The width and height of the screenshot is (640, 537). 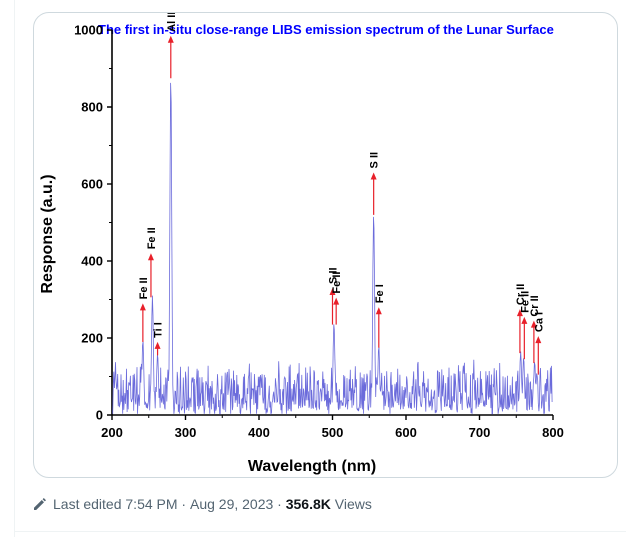 I want to click on x-tick-label: 600, so click(x=406, y=432).